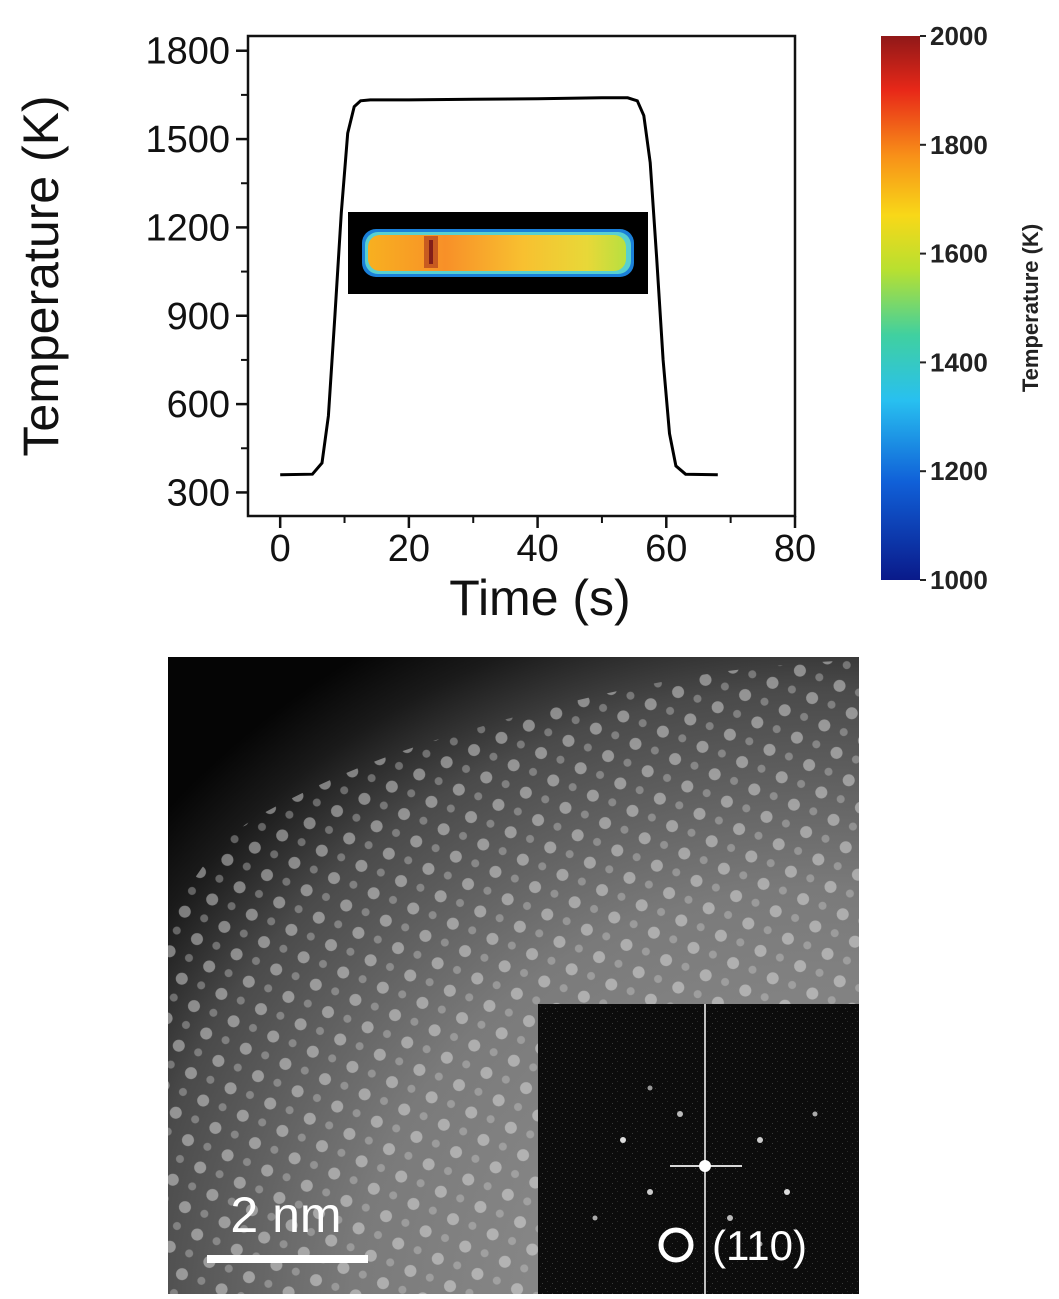 Image resolution: width=1059 pixels, height=1299 pixels. What do you see at coordinates (959, 36) in the screenshot?
I see `colorbar-tick-label: 2000` at bounding box center [959, 36].